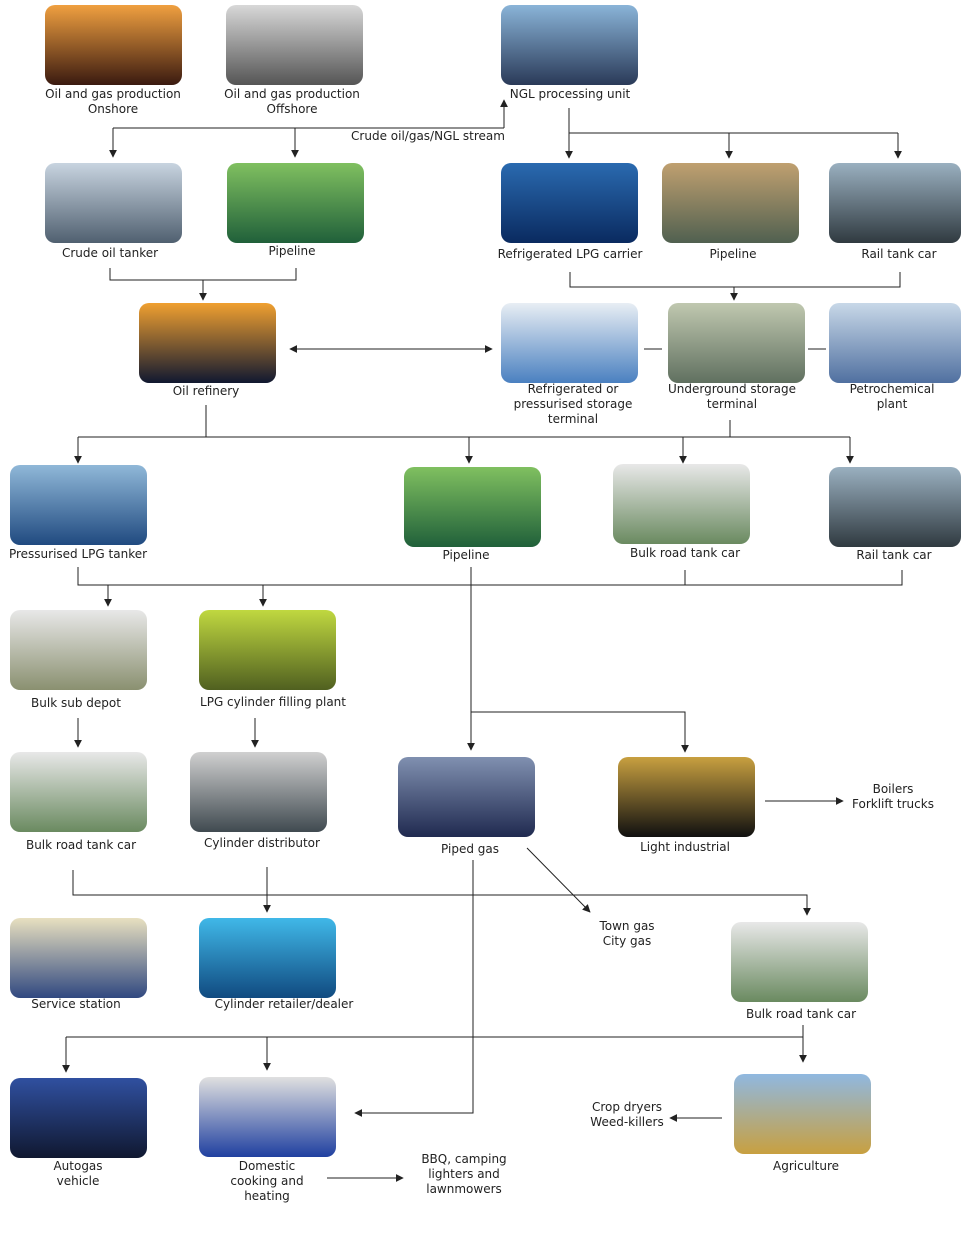 This screenshot has width=961, height=1243. Describe the element at coordinates (627, 1107) in the screenshot. I see `annotation: Crop dryers` at that location.